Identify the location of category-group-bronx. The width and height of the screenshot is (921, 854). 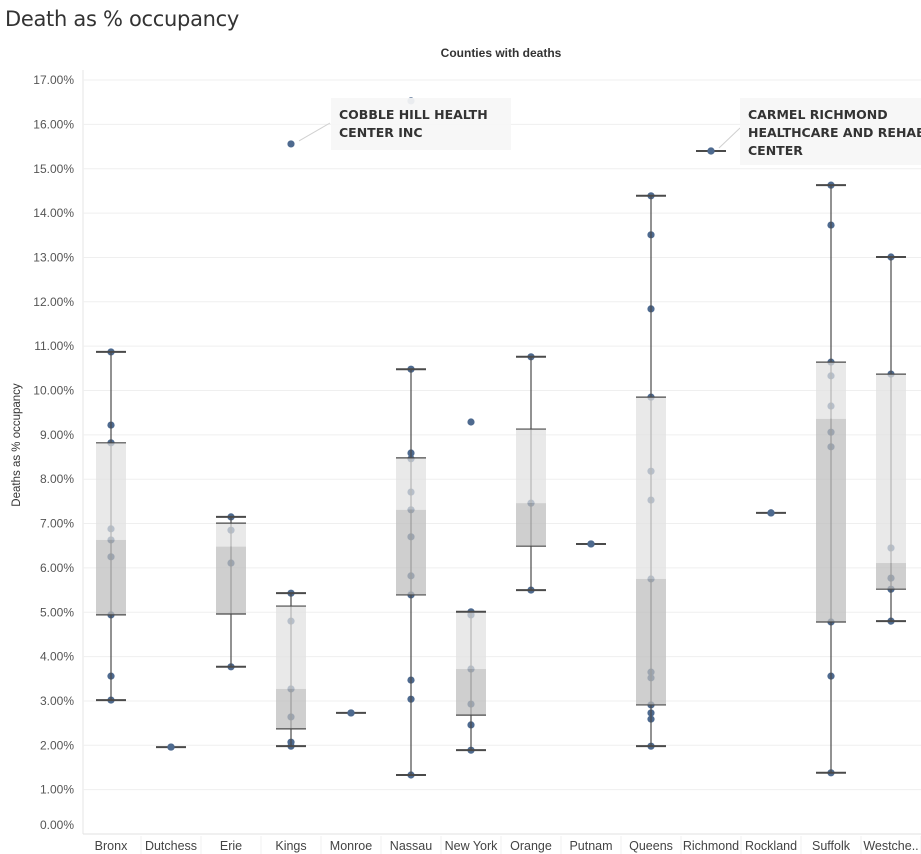
(111, 526).